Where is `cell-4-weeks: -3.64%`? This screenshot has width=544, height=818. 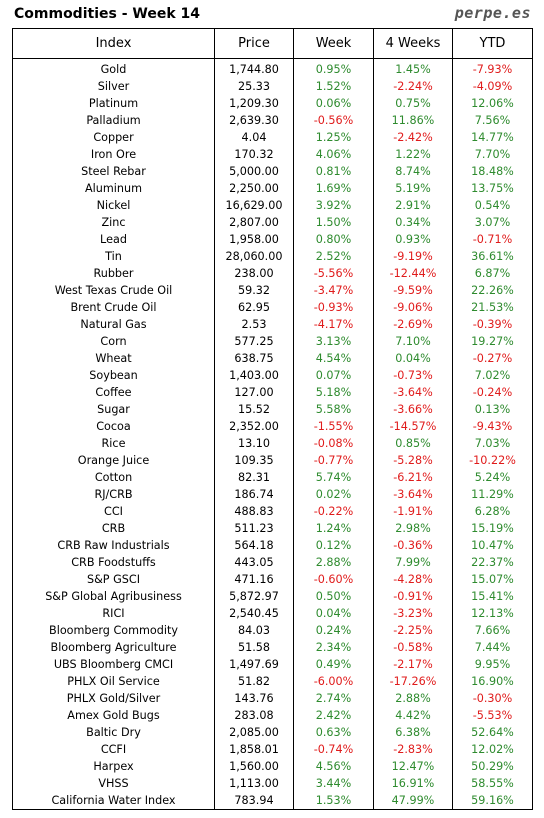 cell-4-weeks: -3.64% is located at coordinates (413, 392).